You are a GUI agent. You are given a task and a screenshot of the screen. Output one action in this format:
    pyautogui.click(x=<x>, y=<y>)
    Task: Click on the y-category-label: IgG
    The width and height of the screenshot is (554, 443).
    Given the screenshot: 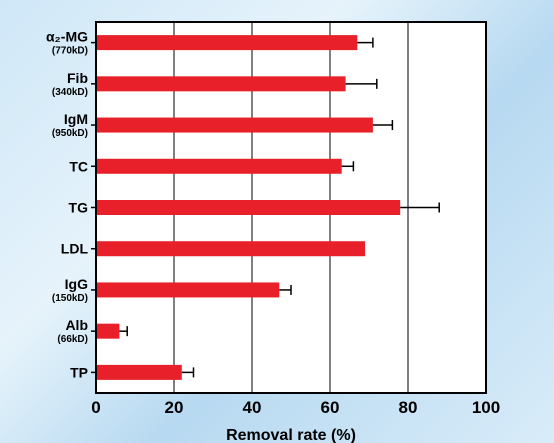 What is the action you would take?
    pyautogui.click(x=76, y=284)
    